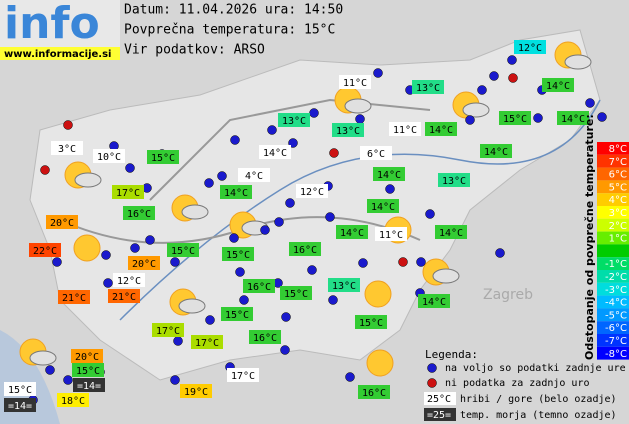  What do you see at coordinates (312, 192) in the screenshot?
I see `station-label: 12°C` at bounding box center [312, 192].